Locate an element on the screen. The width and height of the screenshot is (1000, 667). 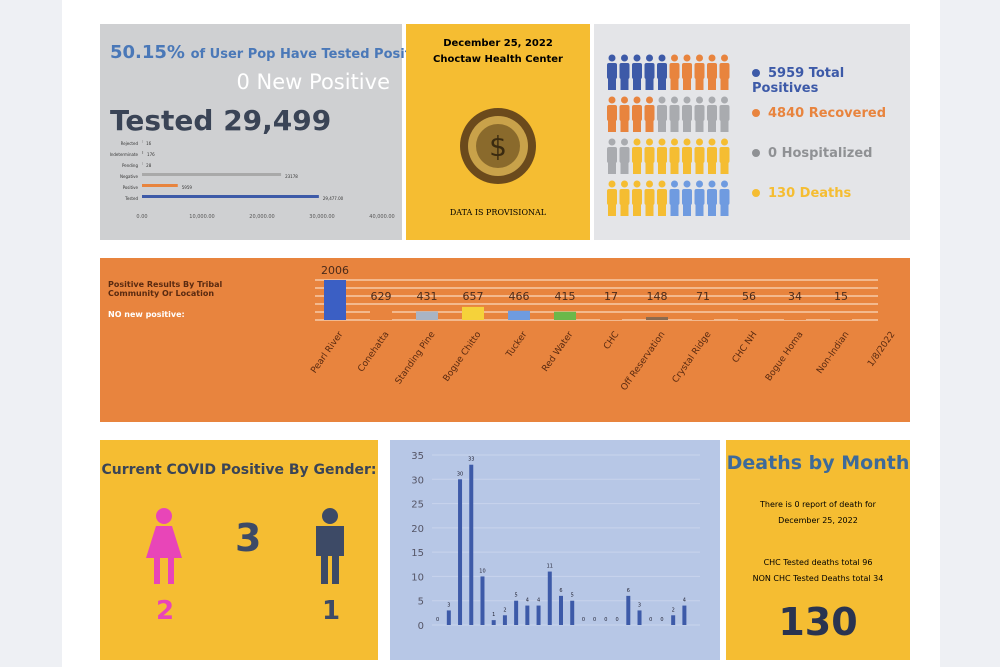
community-category-label: 1/8/2022 is located at coordinates (881, 349).